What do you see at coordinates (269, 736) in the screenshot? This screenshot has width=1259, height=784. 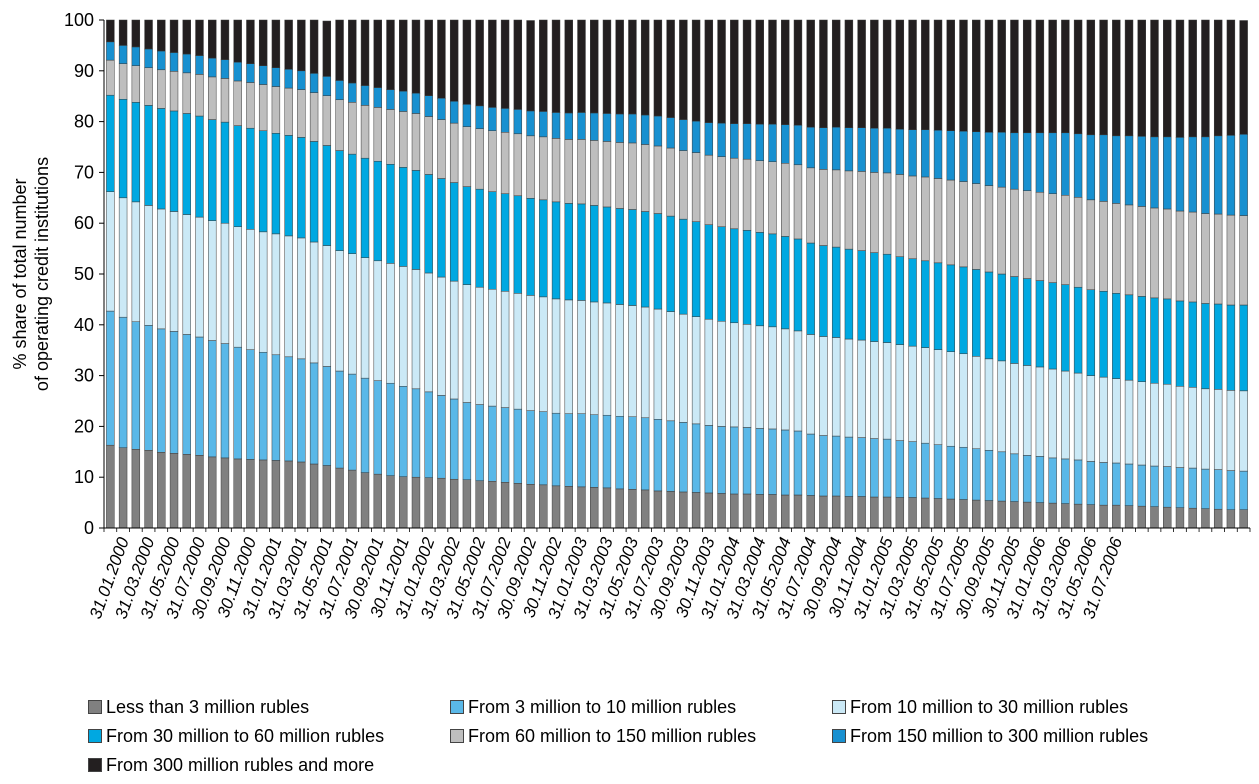 I see `legend-item-4: From 30 million to 60 million rubles` at bounding box center [269, 736].